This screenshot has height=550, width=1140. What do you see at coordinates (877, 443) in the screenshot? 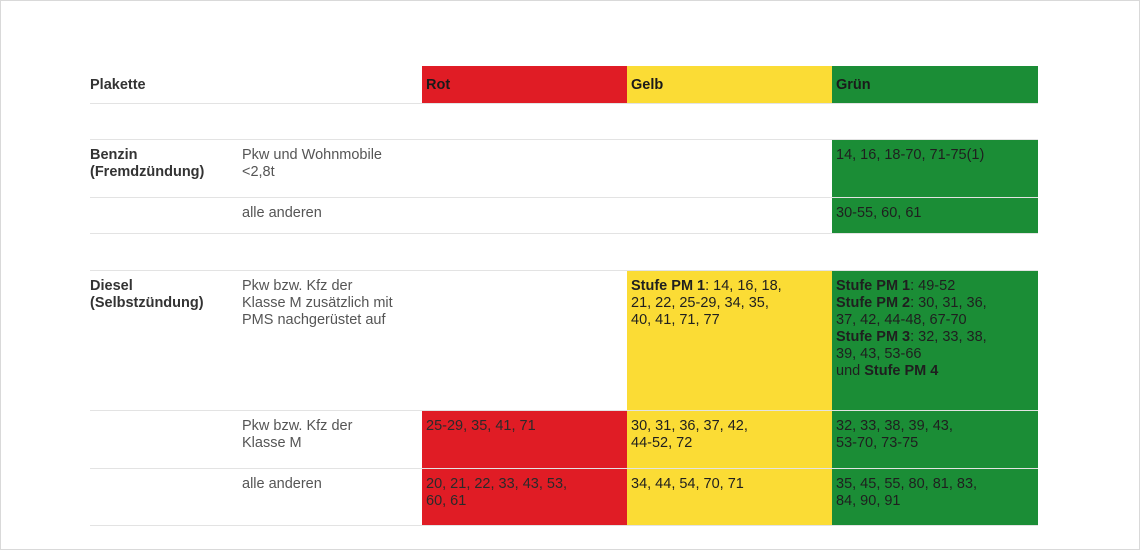
I see `cell-line: 53-70, 73-75` at bounding box center [877, 443].